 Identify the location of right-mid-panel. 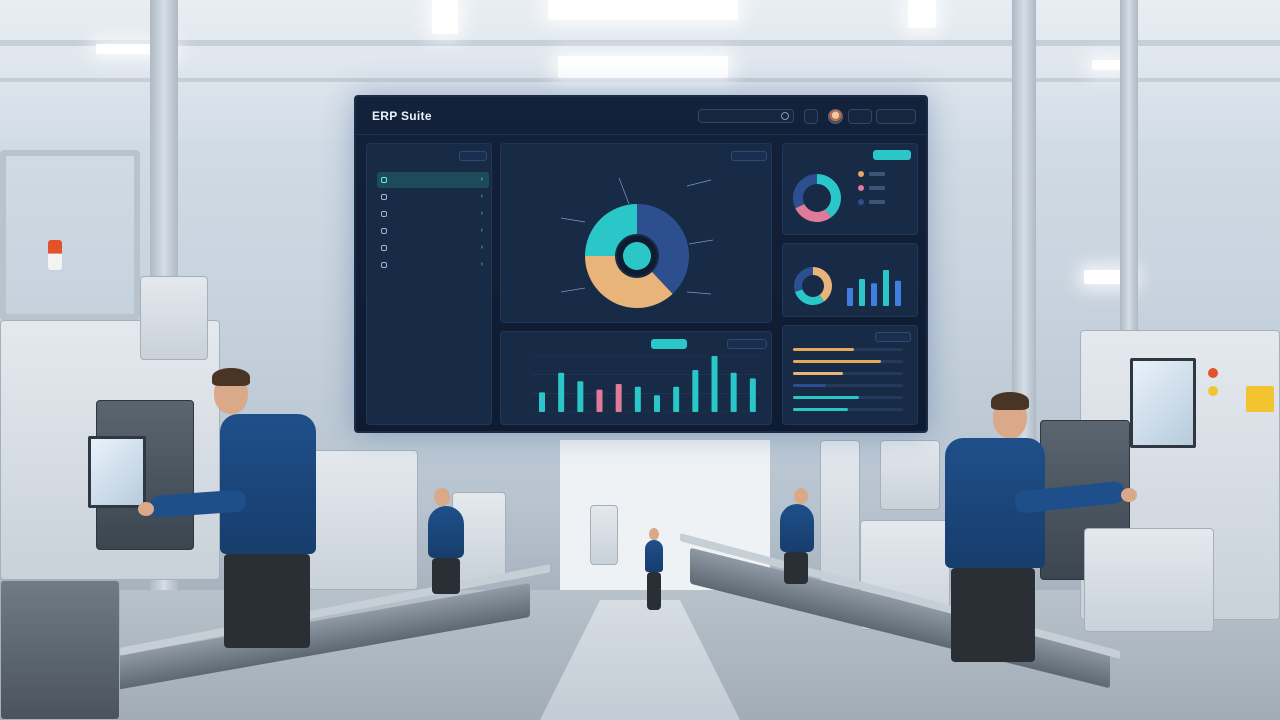
(850, 280).